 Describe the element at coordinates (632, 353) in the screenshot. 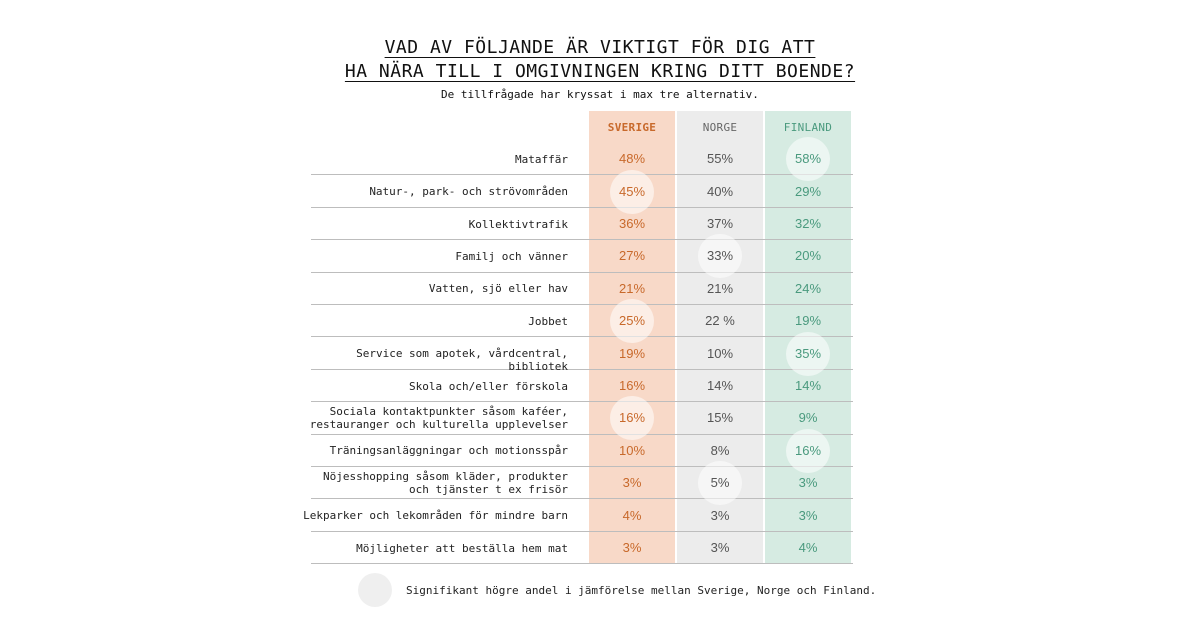

I see `value-cell-sverige: 19%` at that location.